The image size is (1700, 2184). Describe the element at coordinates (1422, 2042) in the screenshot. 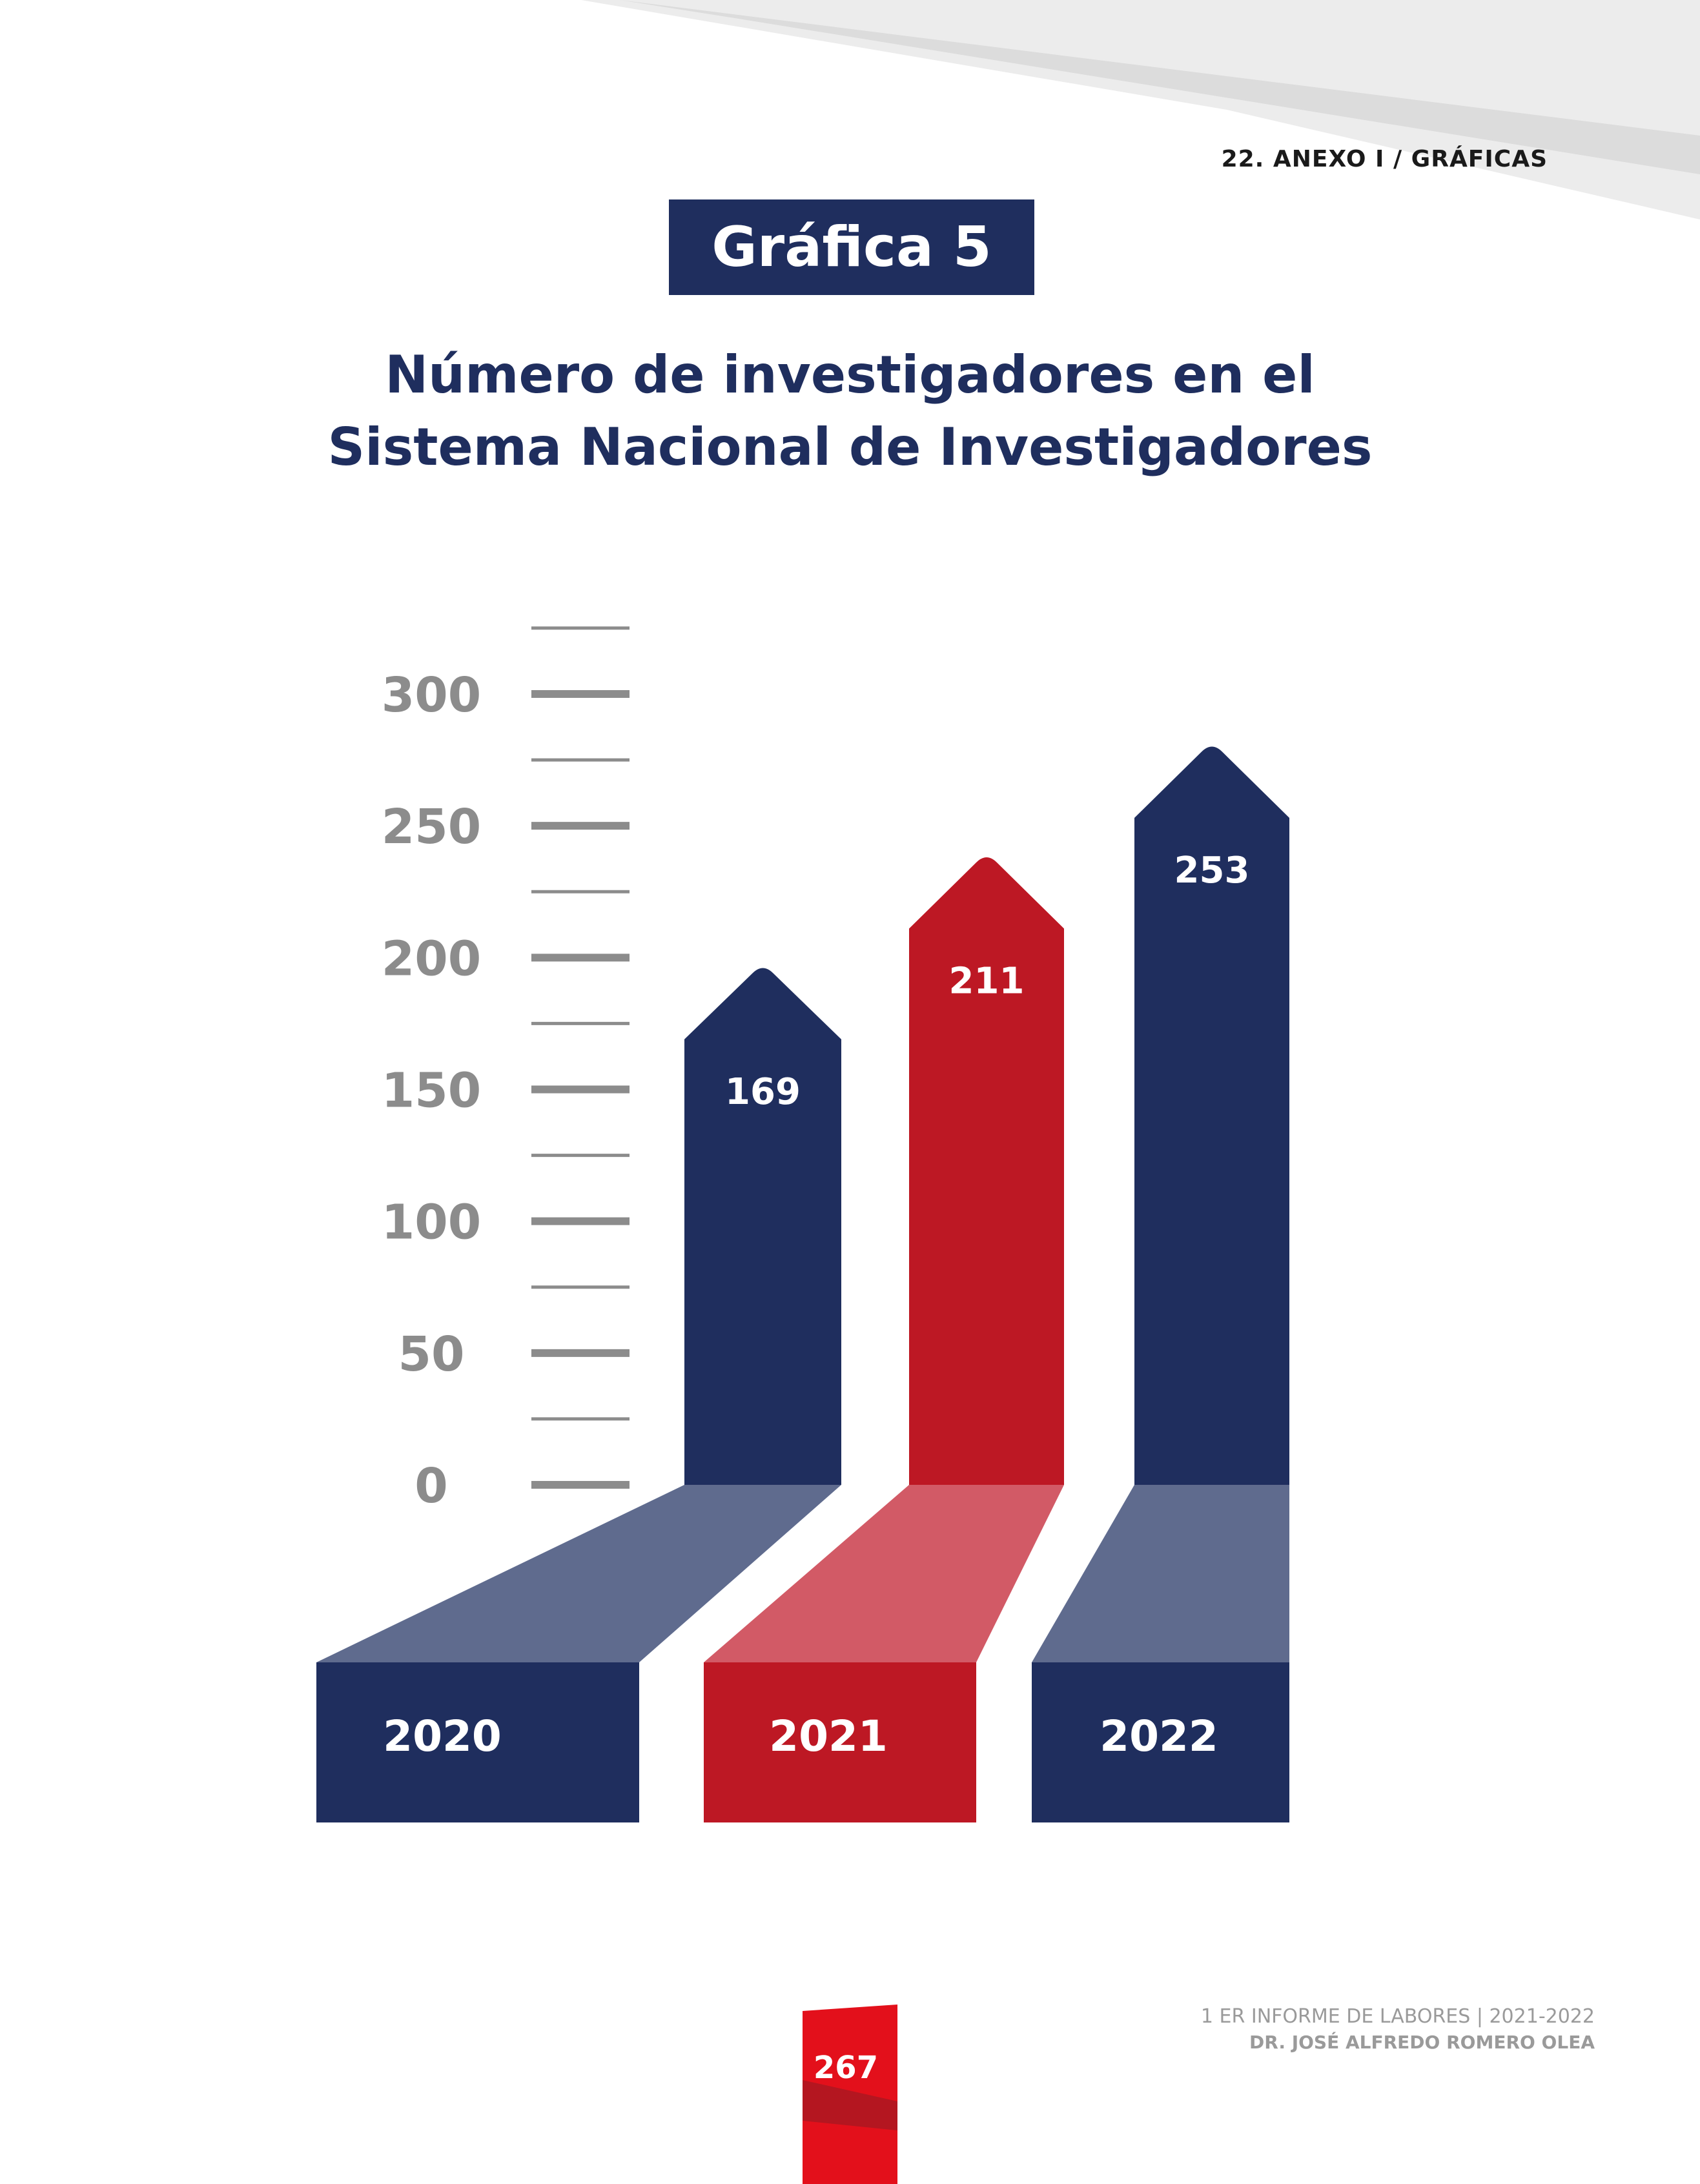

I see `footer-author: DR. JOSÉ ALFREDO ROMERO OLEA` at that location.